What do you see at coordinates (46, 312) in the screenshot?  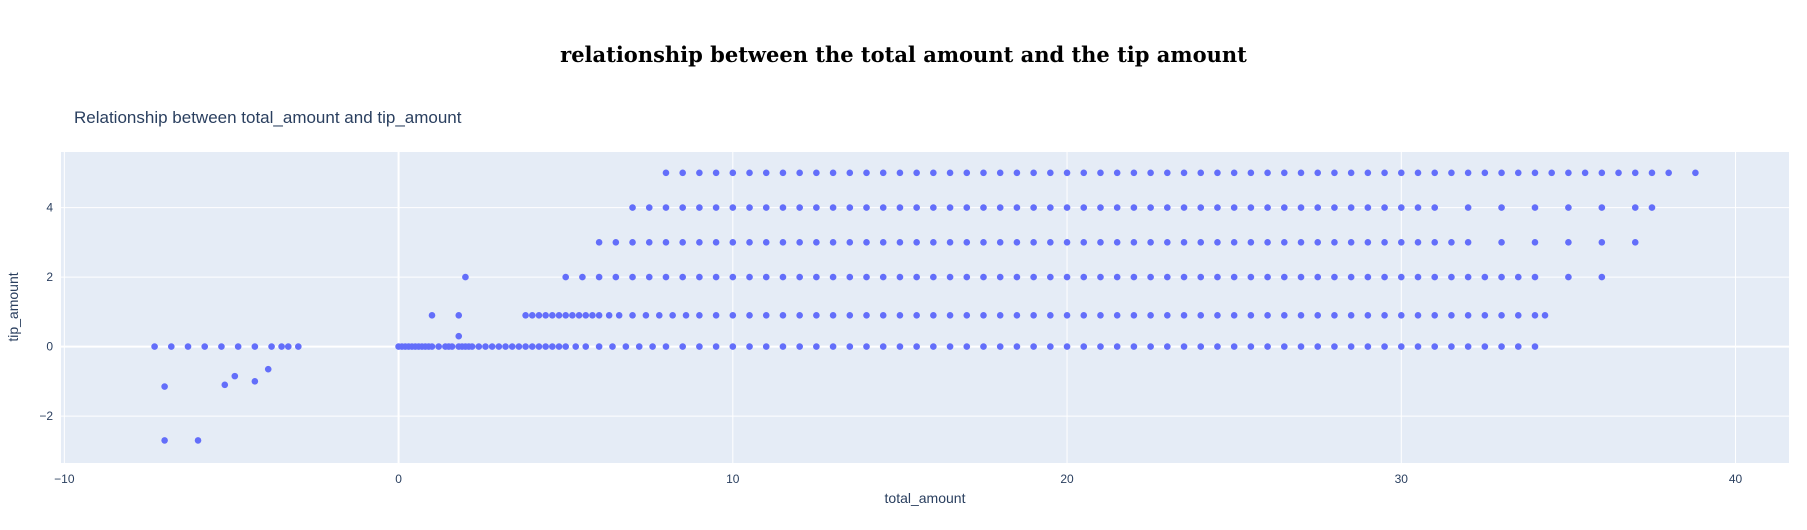 I see `y-axis-ticks: −2 0 2 4` at bounding box center [46, 312].